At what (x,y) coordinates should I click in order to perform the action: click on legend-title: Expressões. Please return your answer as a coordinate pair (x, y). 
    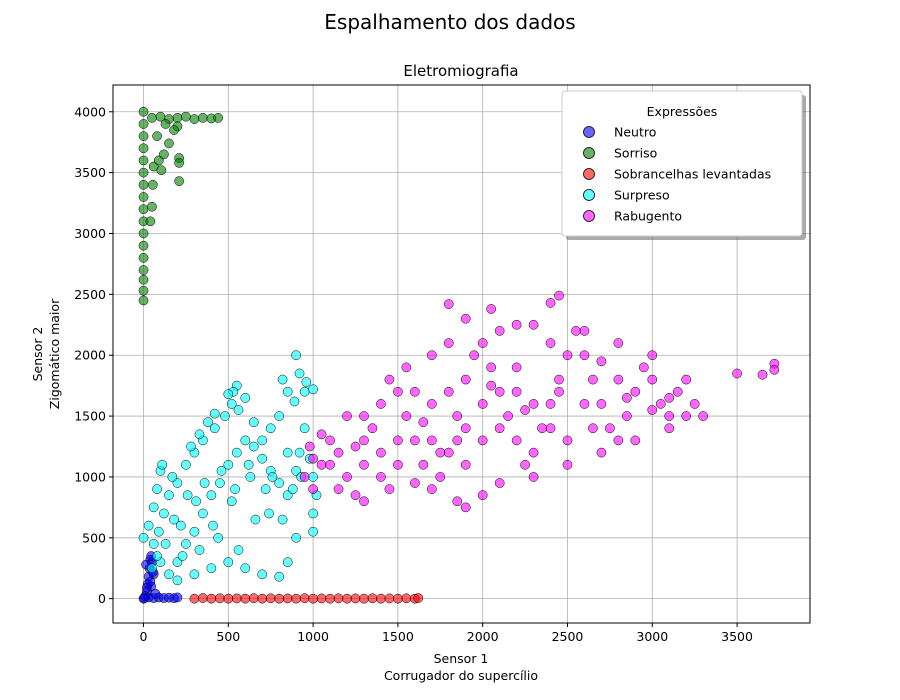
    Looking at the image, I should click on (682, 111).